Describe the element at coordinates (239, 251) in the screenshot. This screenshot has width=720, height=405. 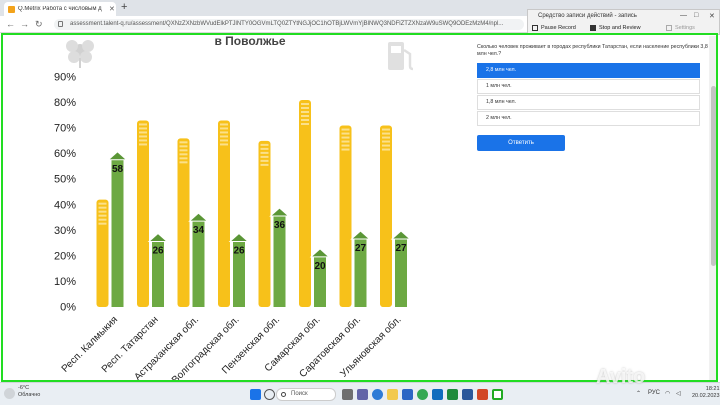
I see `data-label: 26` at that location.